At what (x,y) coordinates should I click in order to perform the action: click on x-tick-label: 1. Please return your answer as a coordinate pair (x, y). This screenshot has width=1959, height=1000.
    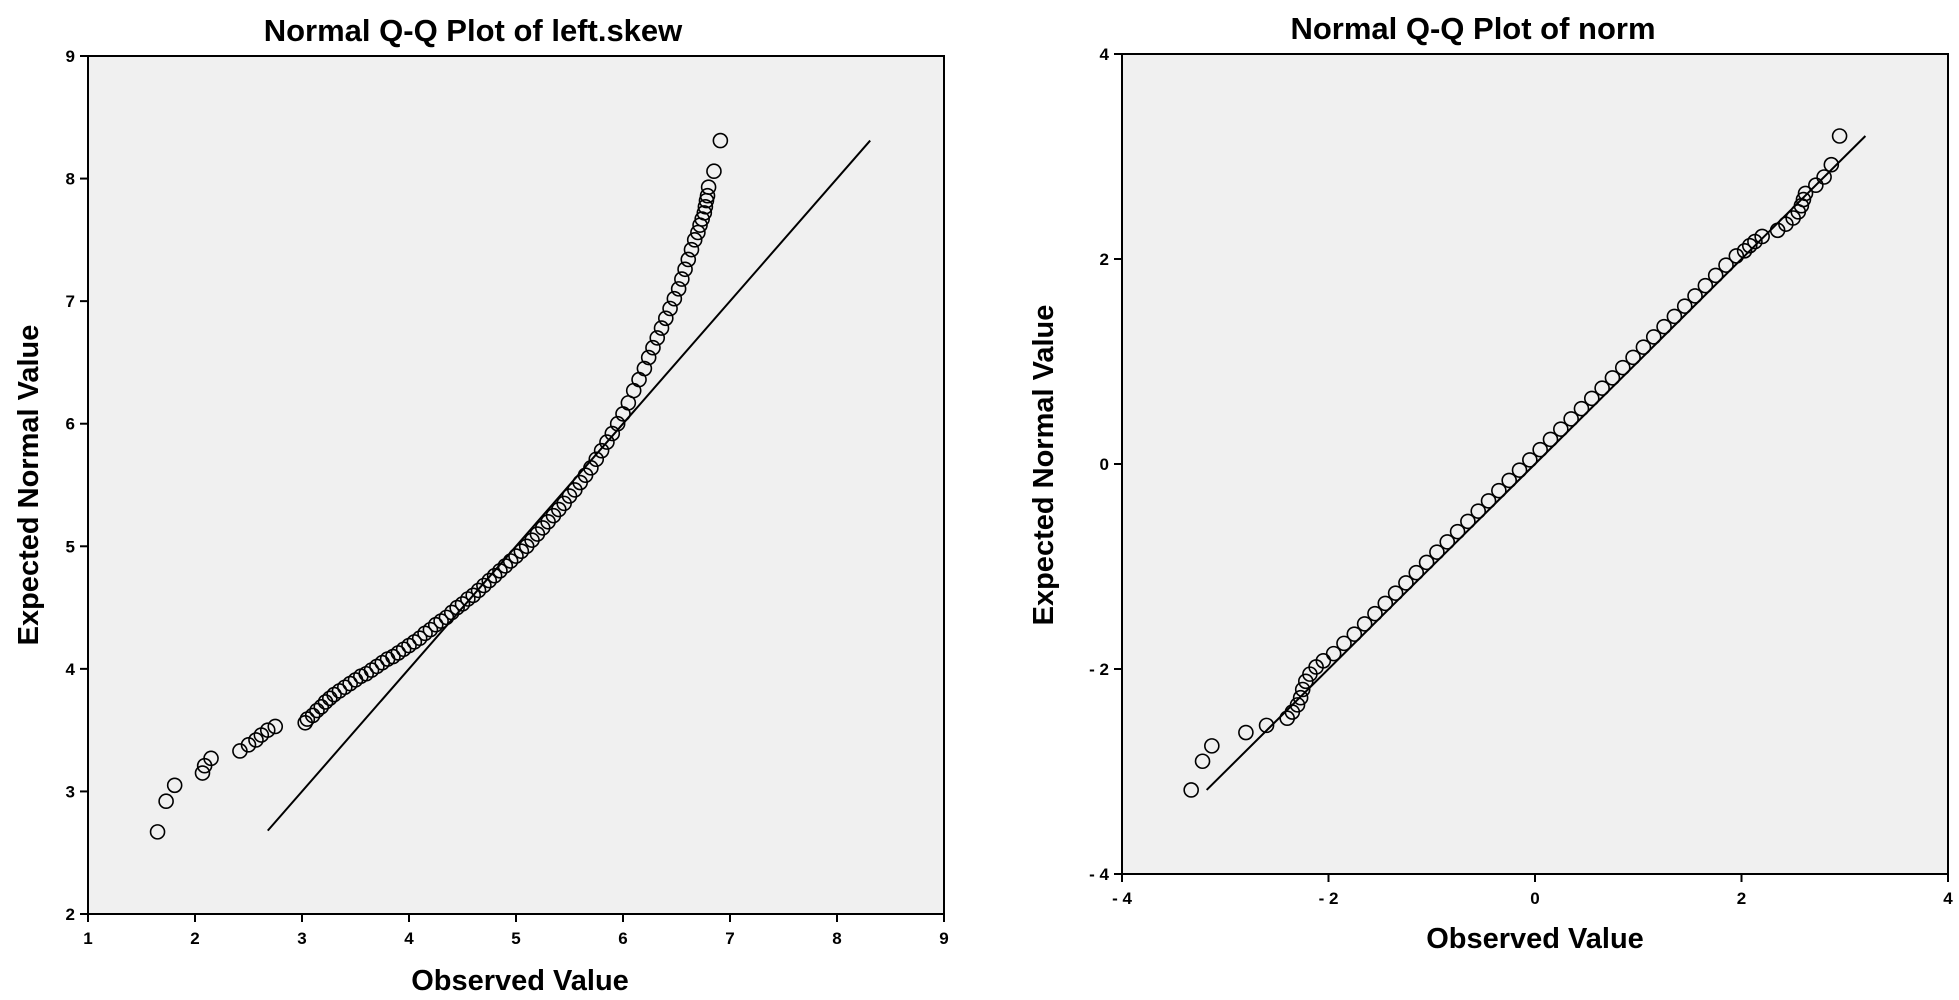
    Looking at the image, I should click on (87, 938).